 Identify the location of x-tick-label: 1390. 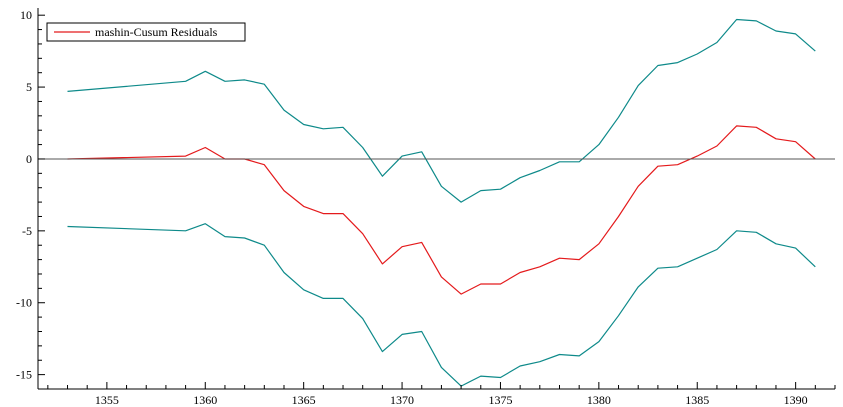
(796, 400).